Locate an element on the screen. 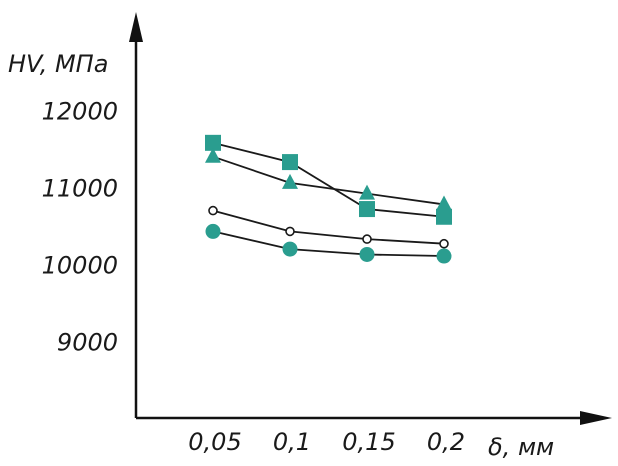 Image resolution: width=618 pixels, height=466 pixels. x-tick-label: 0,15 is located at coordinates (368, 442).